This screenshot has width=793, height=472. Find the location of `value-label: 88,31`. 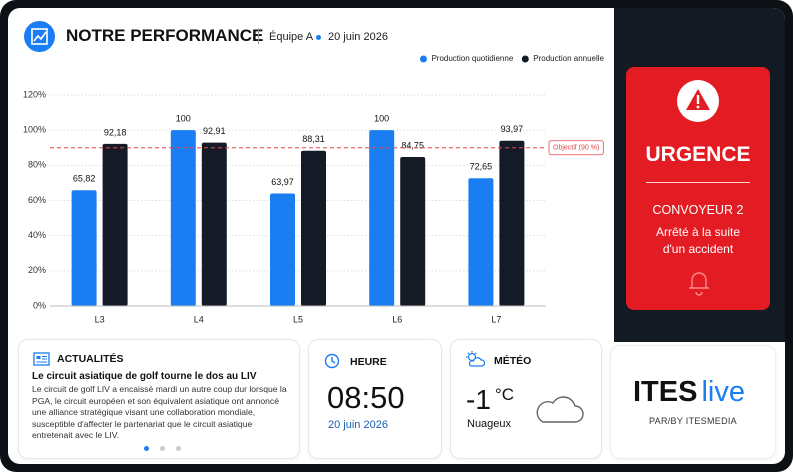

value-label: 88,31 is located at coordinates (313, 139).